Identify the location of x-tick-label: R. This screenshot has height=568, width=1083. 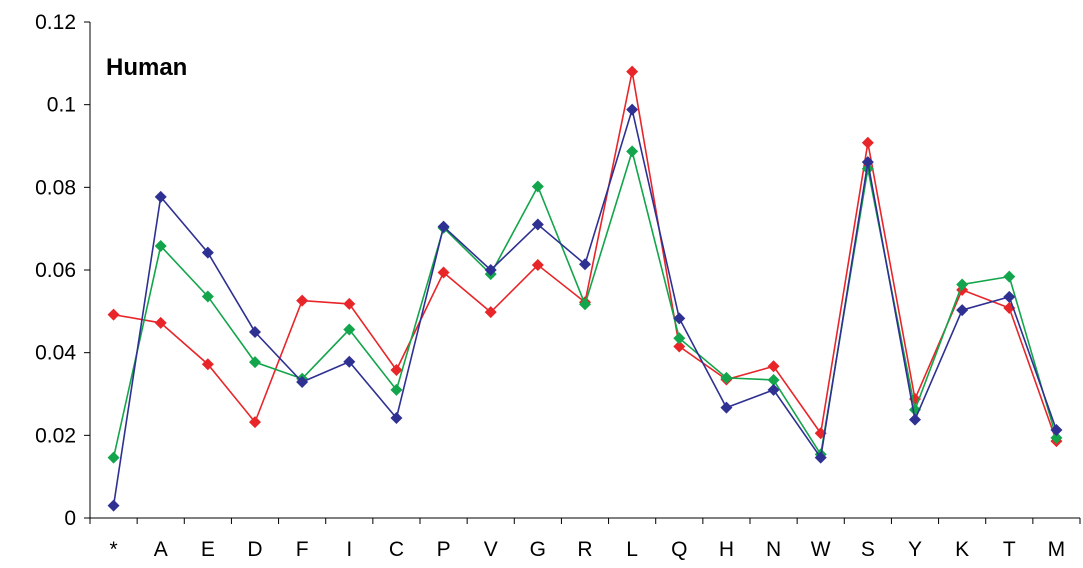
(584, 549).